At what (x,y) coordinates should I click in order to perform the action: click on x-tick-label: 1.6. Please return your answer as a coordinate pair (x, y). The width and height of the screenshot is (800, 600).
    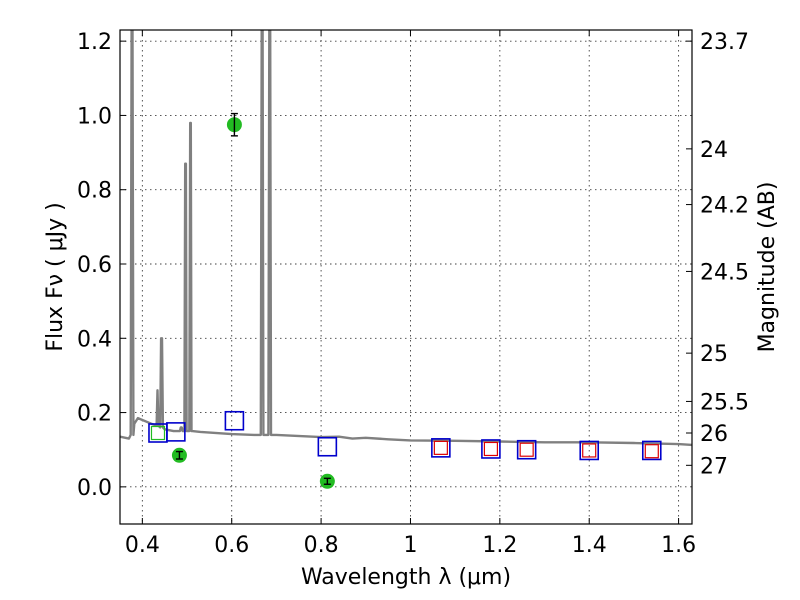
    Looking at the image, I should click on (678, 545).